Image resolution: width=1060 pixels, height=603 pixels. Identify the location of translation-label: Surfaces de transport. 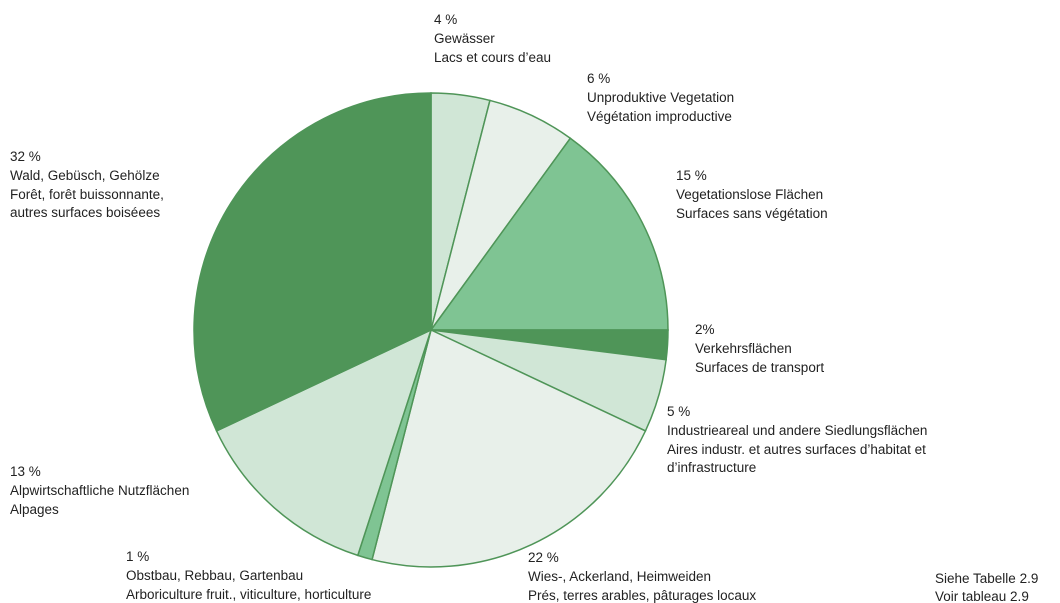
(759, 367).